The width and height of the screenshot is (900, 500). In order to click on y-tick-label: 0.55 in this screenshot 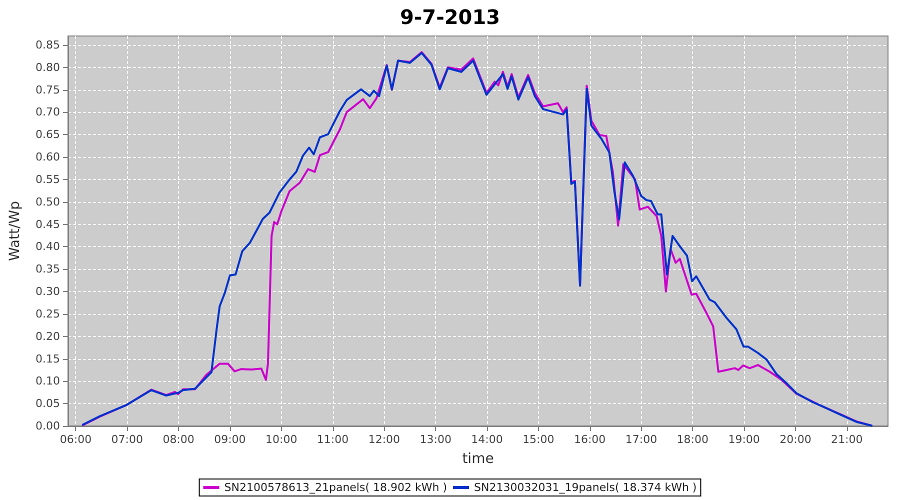, I will do `click(48, 179)`.